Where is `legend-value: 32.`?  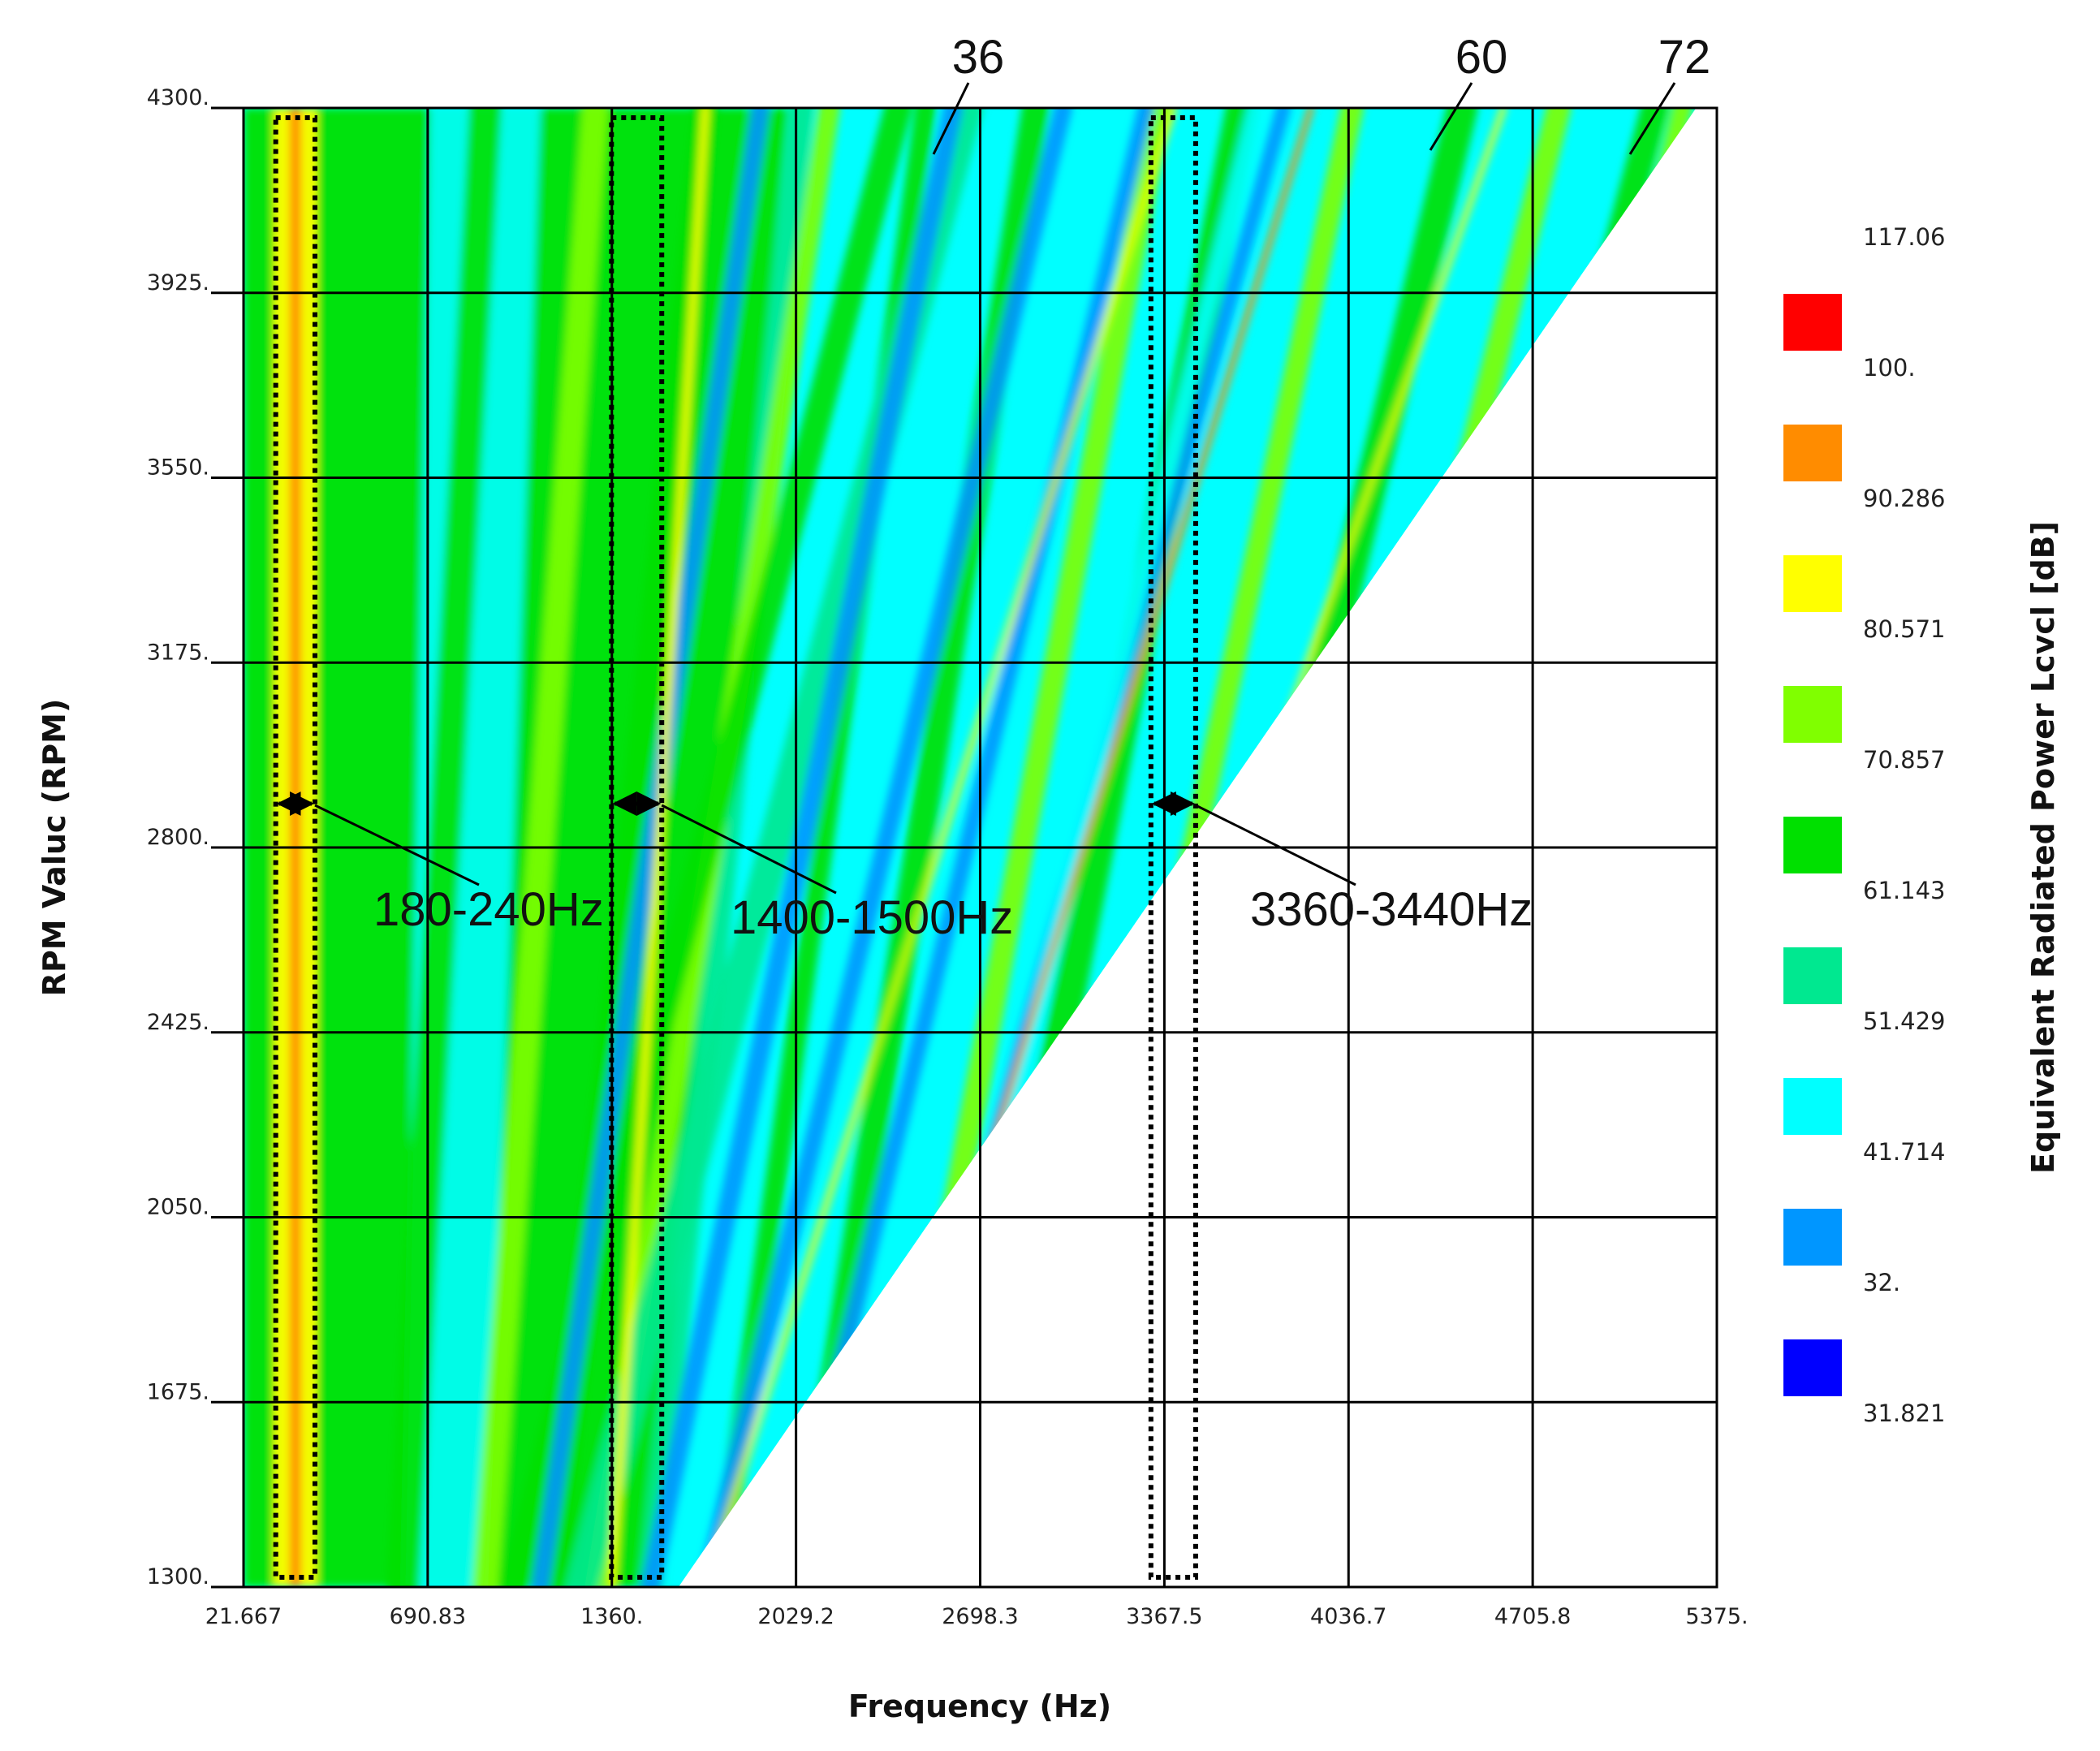
legend-value: 32. is located at coordinates (1881, 1282).